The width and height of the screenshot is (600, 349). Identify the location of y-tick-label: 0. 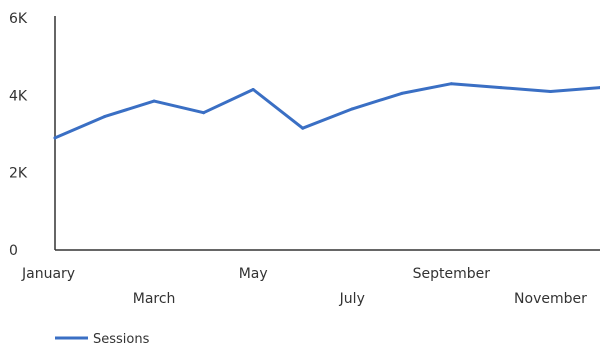
(13, 251).